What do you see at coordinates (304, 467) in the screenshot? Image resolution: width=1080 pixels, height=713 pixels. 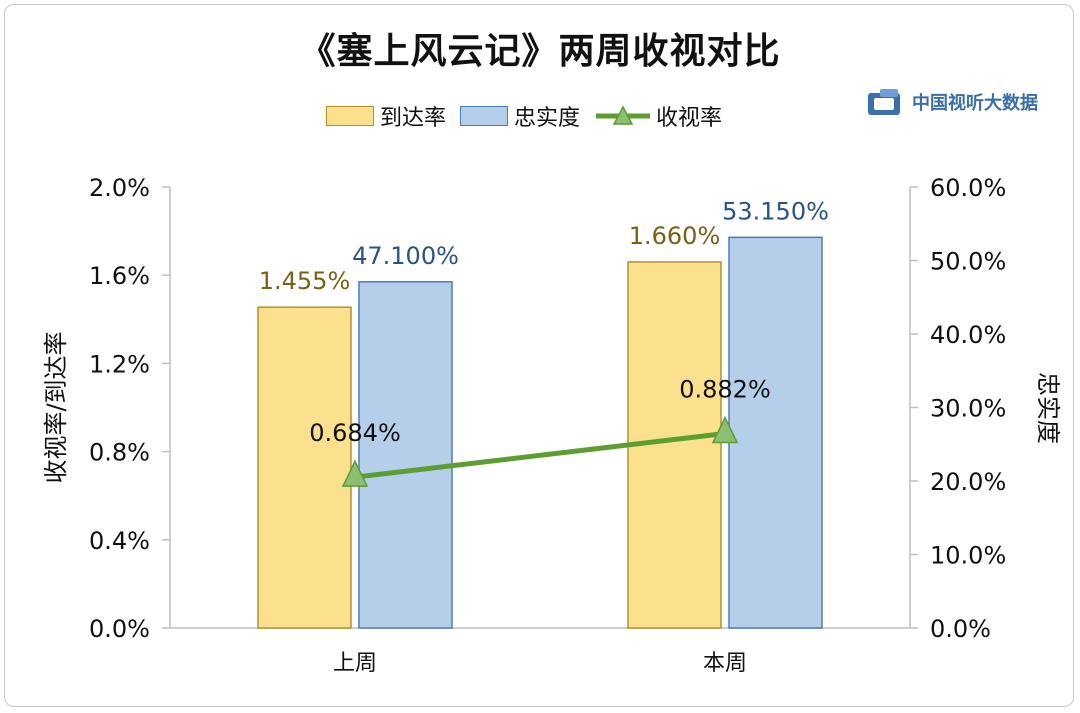 I see `bar-reach` at bounding box center [304, 467].